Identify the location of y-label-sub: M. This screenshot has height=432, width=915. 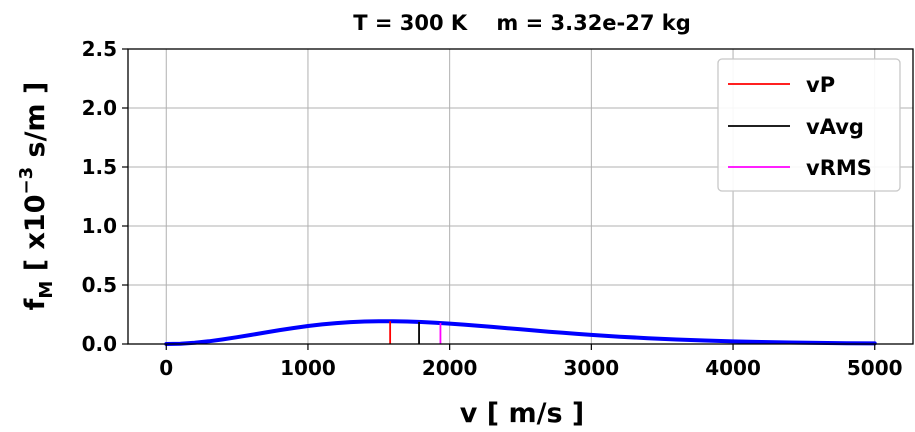
(46, 290).